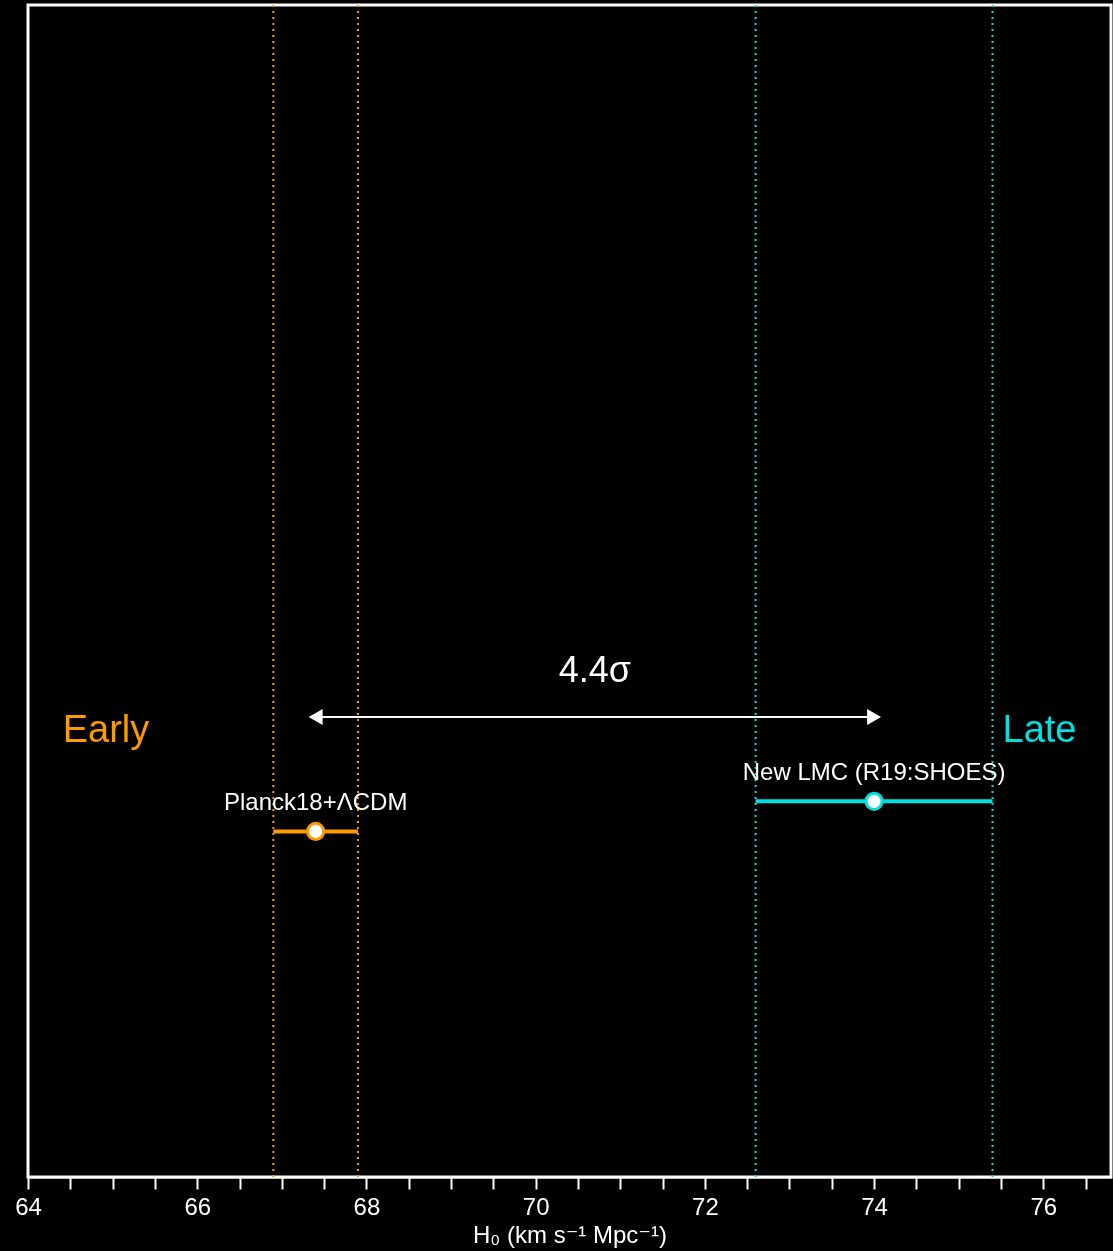 The image size is (1113, 1251). Describe the element at coordinates (1039, 729) in the screenshot. I see `annotation: Late` at that location.